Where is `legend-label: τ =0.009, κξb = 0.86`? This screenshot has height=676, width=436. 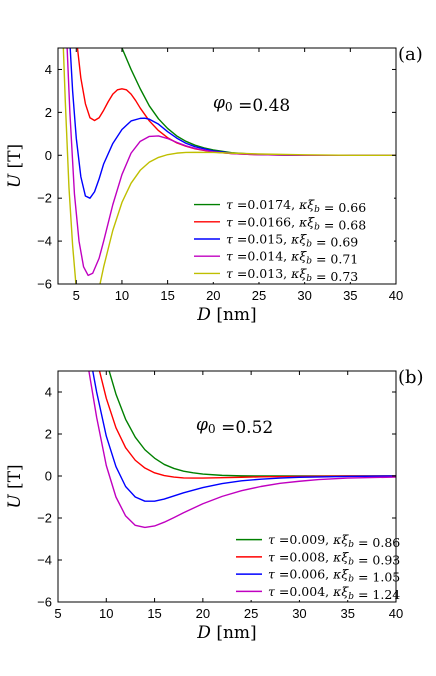 legend-label: τ =0.009, κξb = 0.86 is located at coordinates (334, 541).